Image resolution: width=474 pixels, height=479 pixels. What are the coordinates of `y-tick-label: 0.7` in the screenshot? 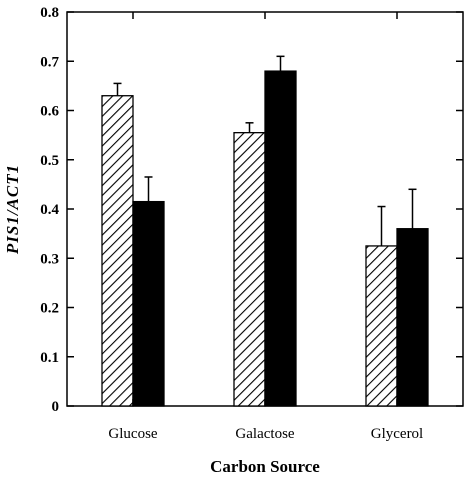 It's located at (49, 62).